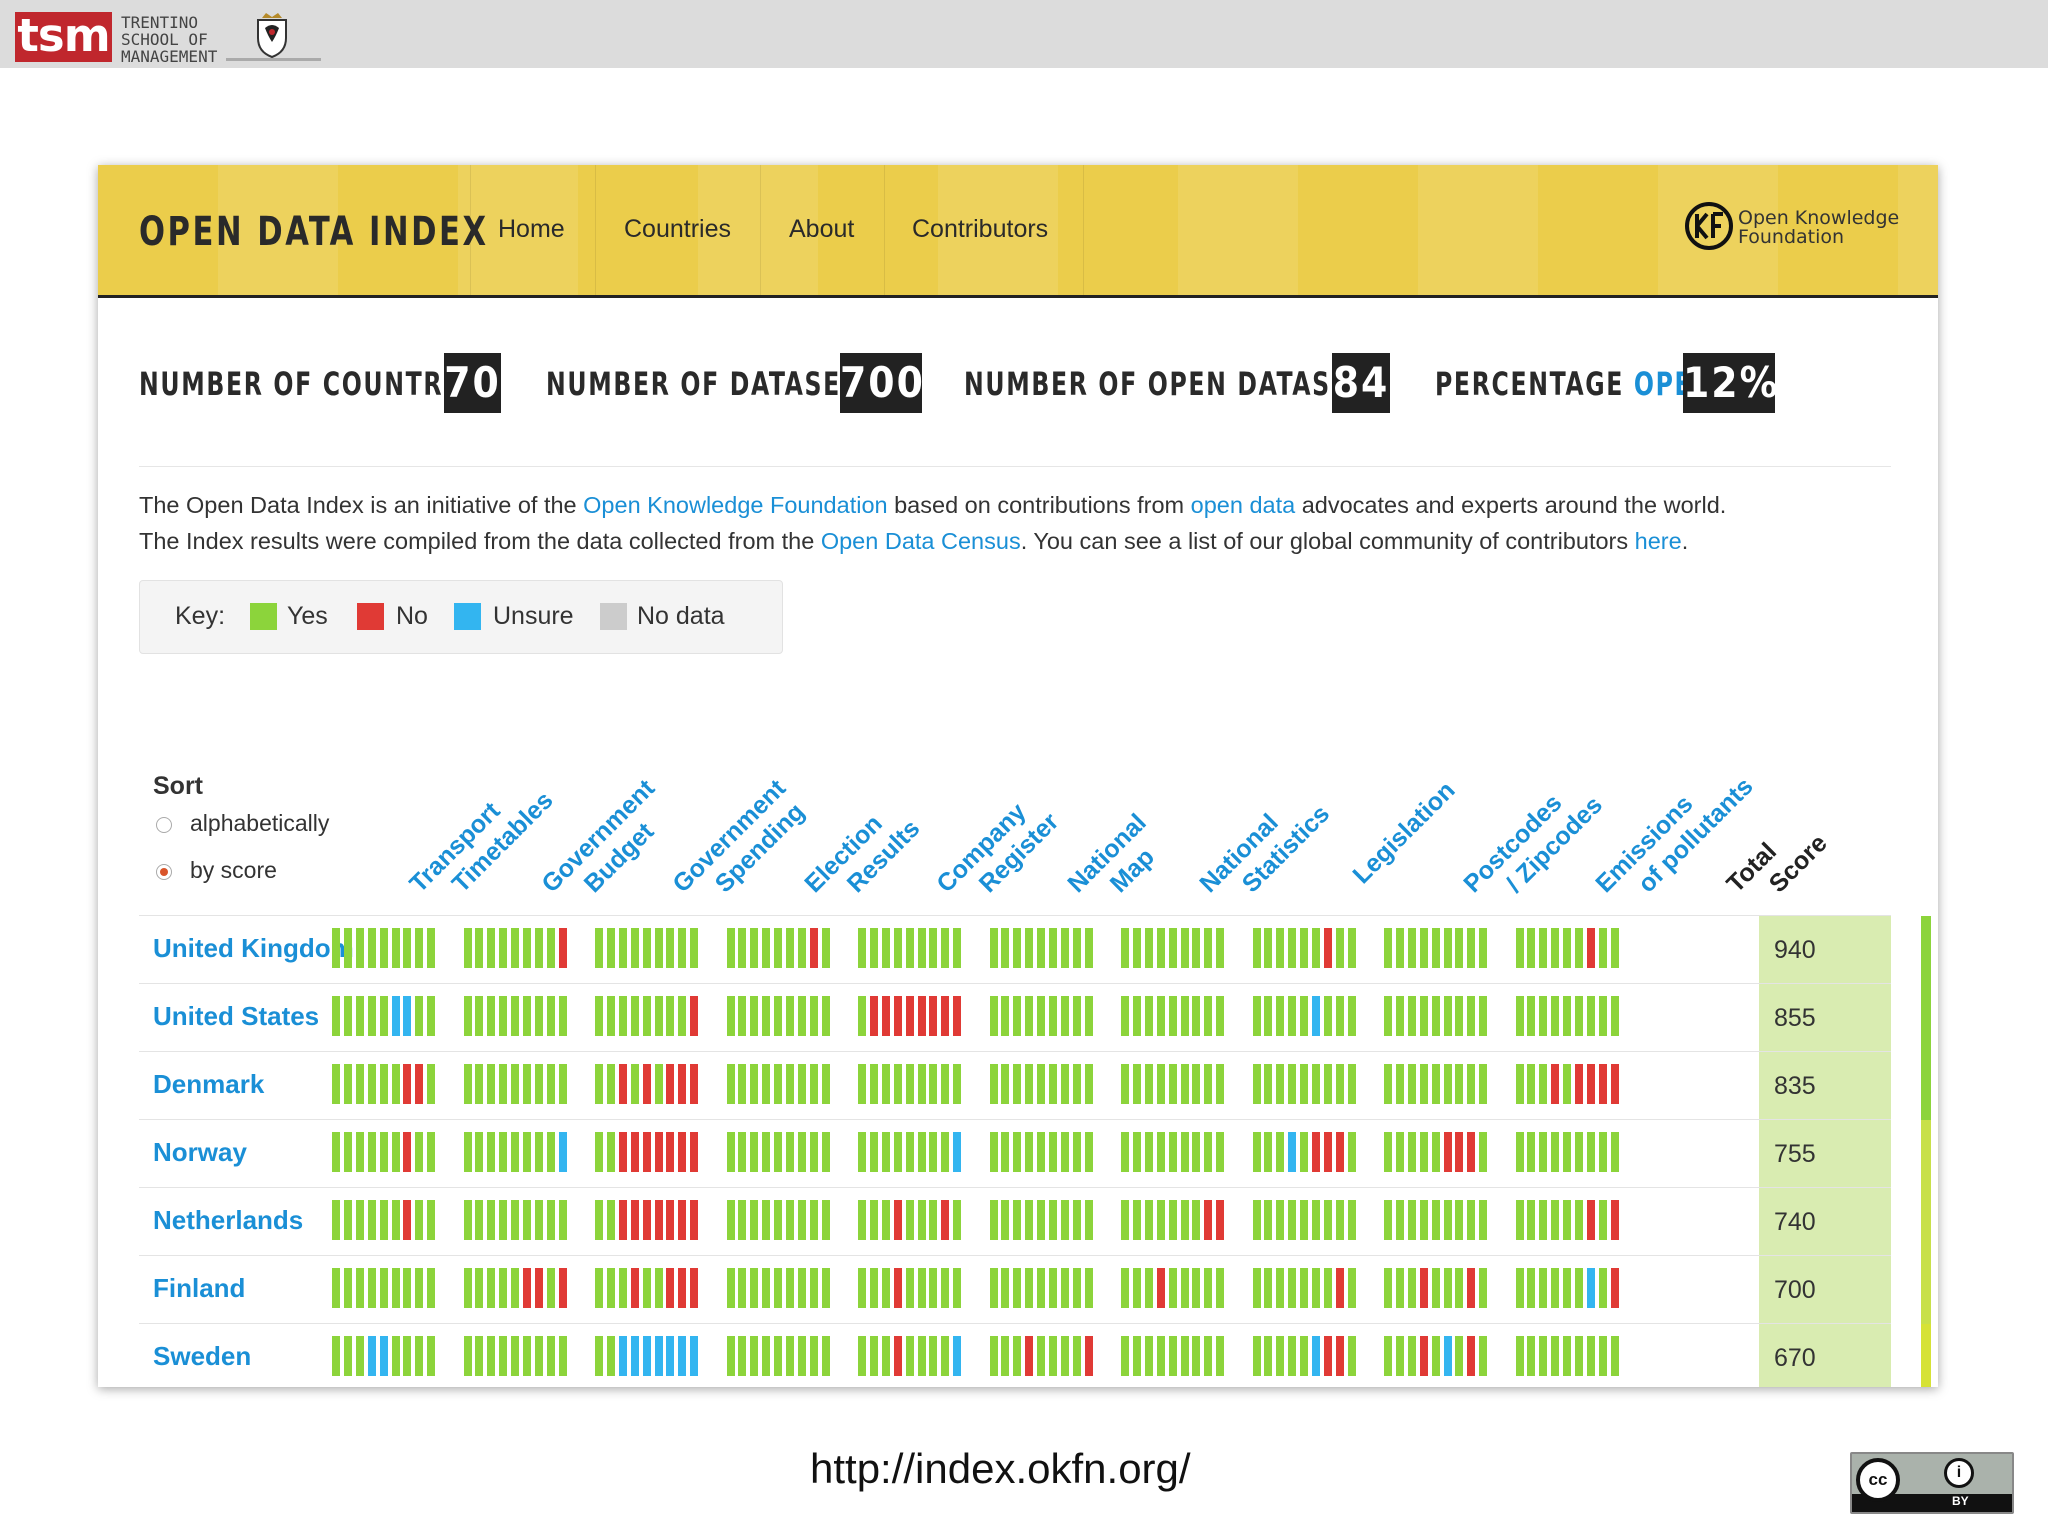 Image resolution: width=2048 pixels, height=1535 pixels. Describe the element at coordinates (677, 229) in the screenshot. I see `nav-countries: Countries` at that location.